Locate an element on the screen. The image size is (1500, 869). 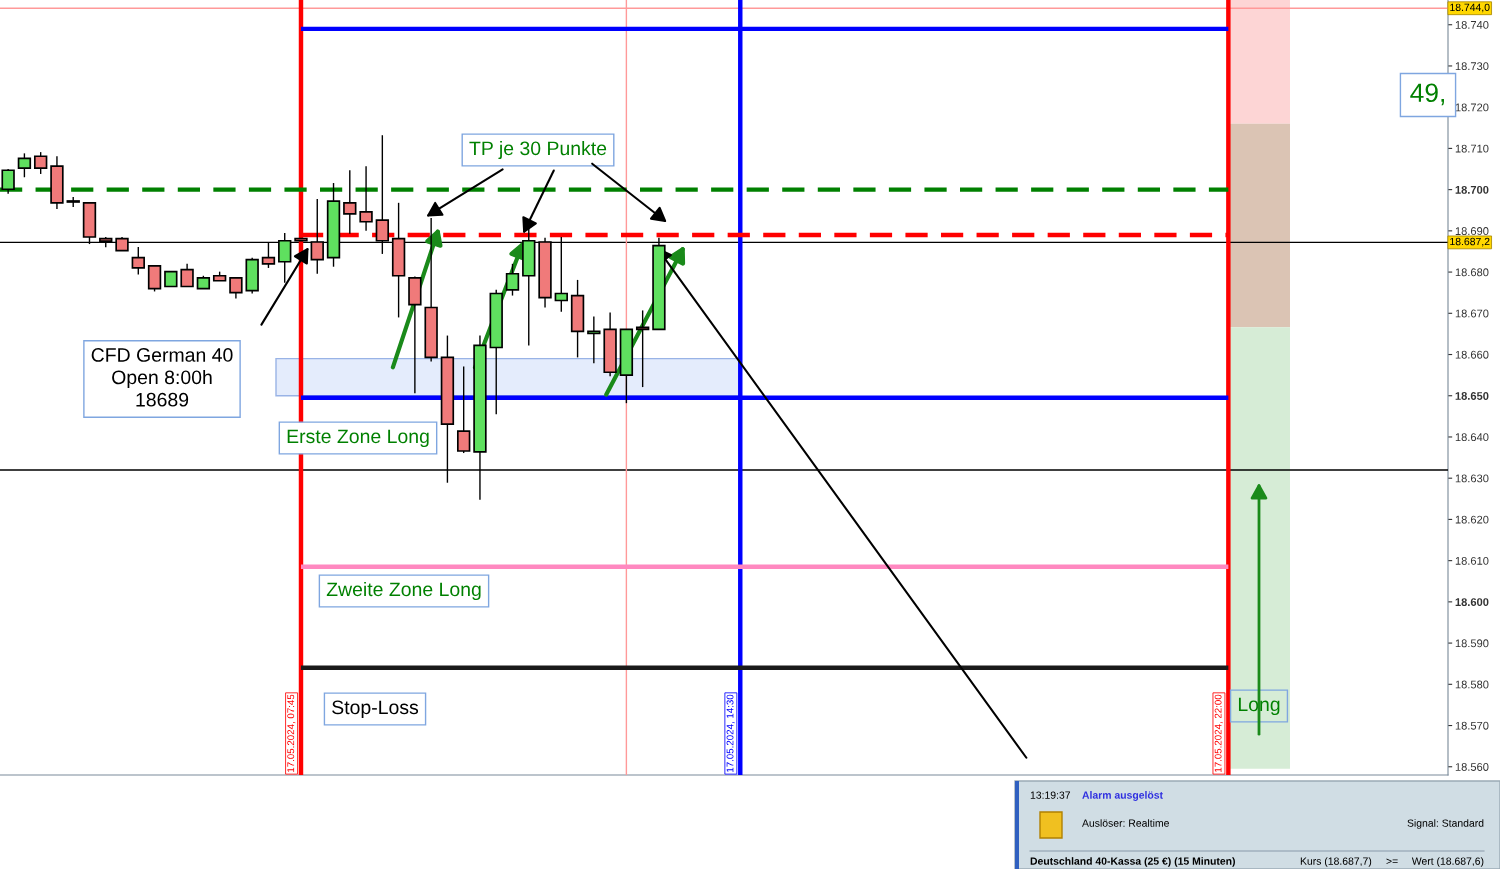
y-tick-label: 18.680 is located at coordinates (1472, 272).